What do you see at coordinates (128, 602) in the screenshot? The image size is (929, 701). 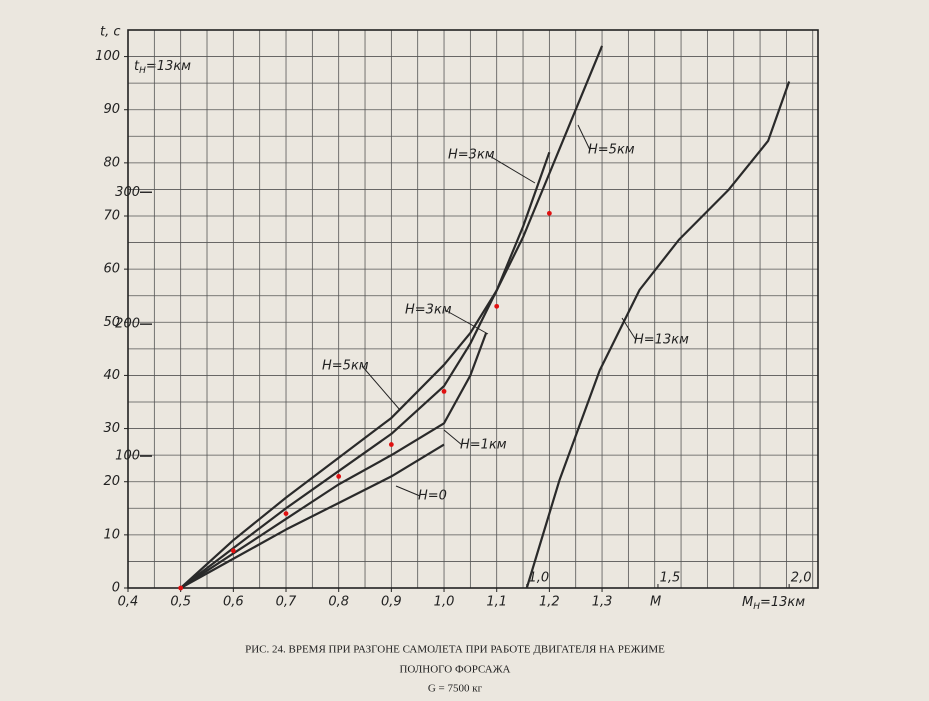 I see `x-tick-label: 0,4` at bounding box center [128, 602].